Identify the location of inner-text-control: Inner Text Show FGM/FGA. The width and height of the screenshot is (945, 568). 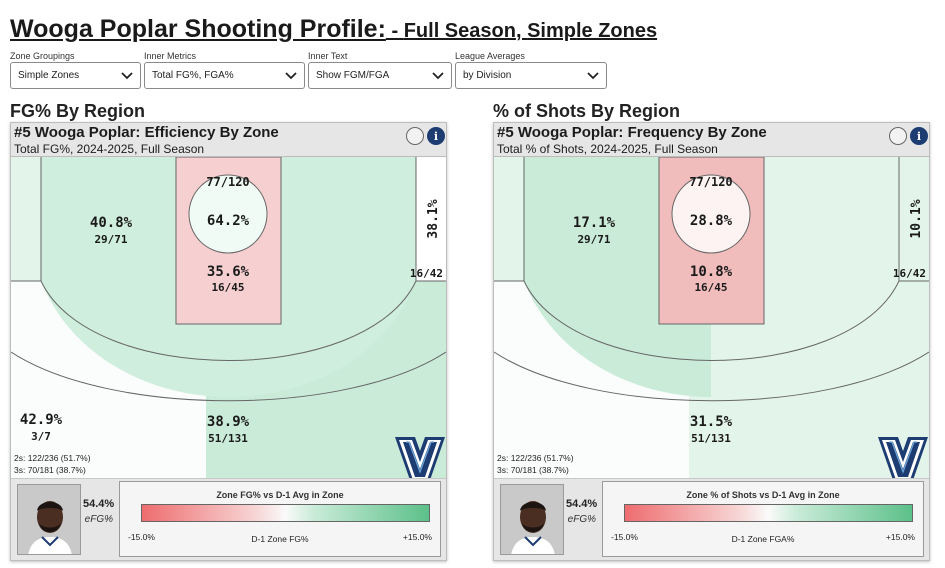
(380, 70).